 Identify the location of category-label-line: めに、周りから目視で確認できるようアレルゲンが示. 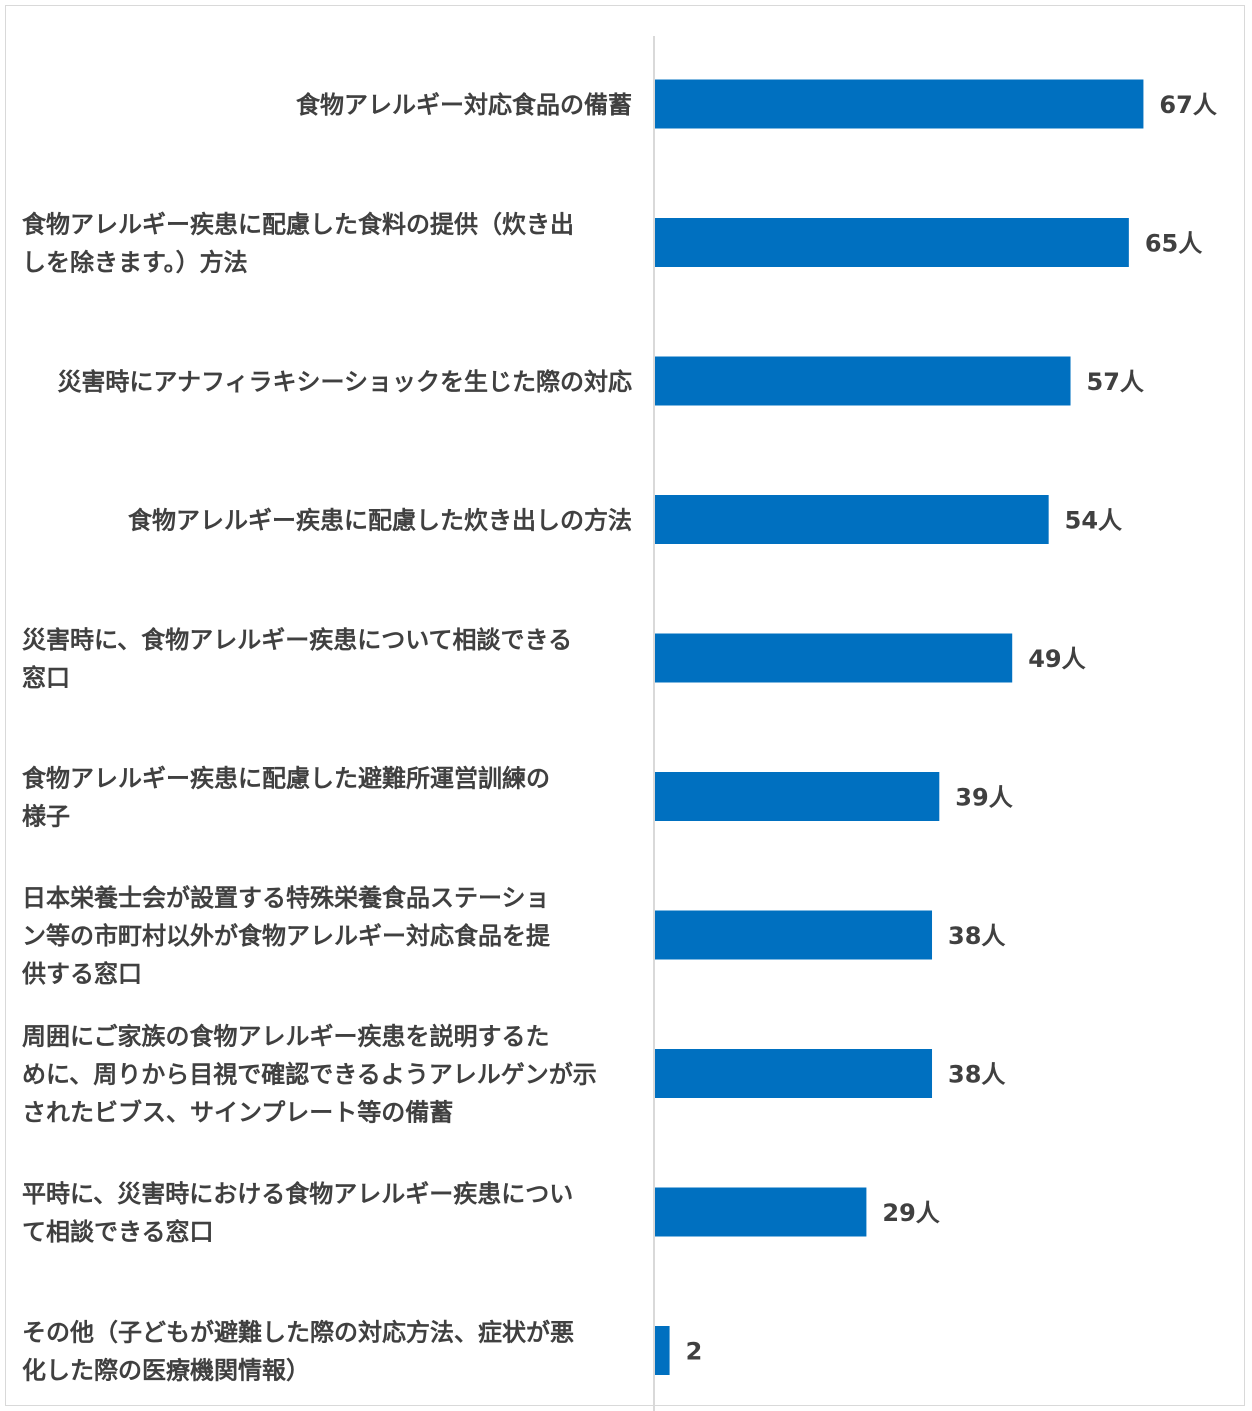
(309, 1075).